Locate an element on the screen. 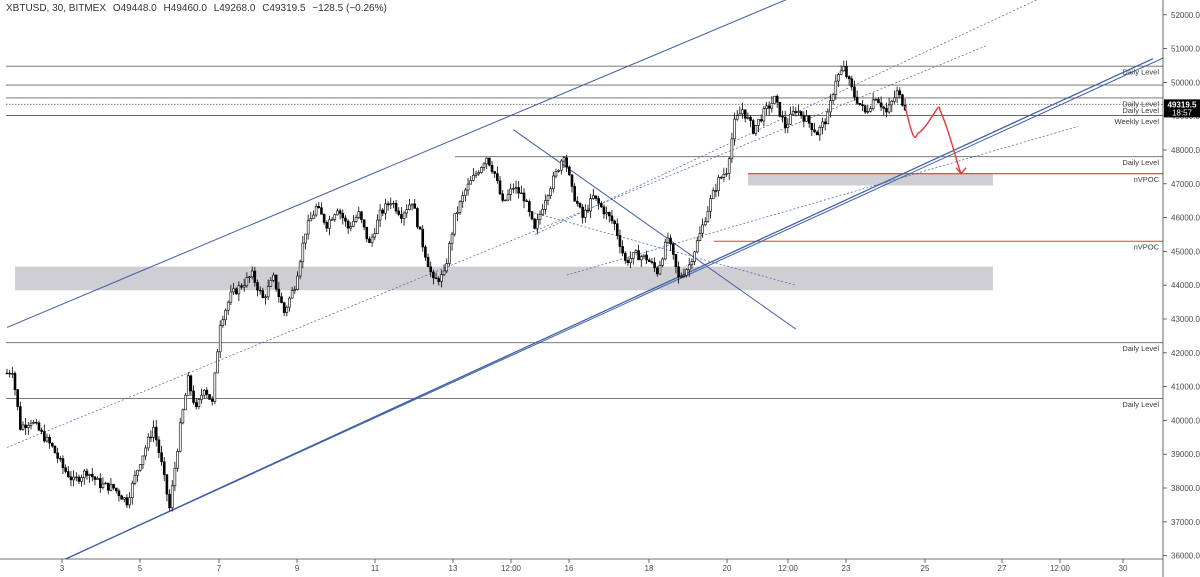  price-tick-label: 52000.0 is located at coordinates (1185, 15).